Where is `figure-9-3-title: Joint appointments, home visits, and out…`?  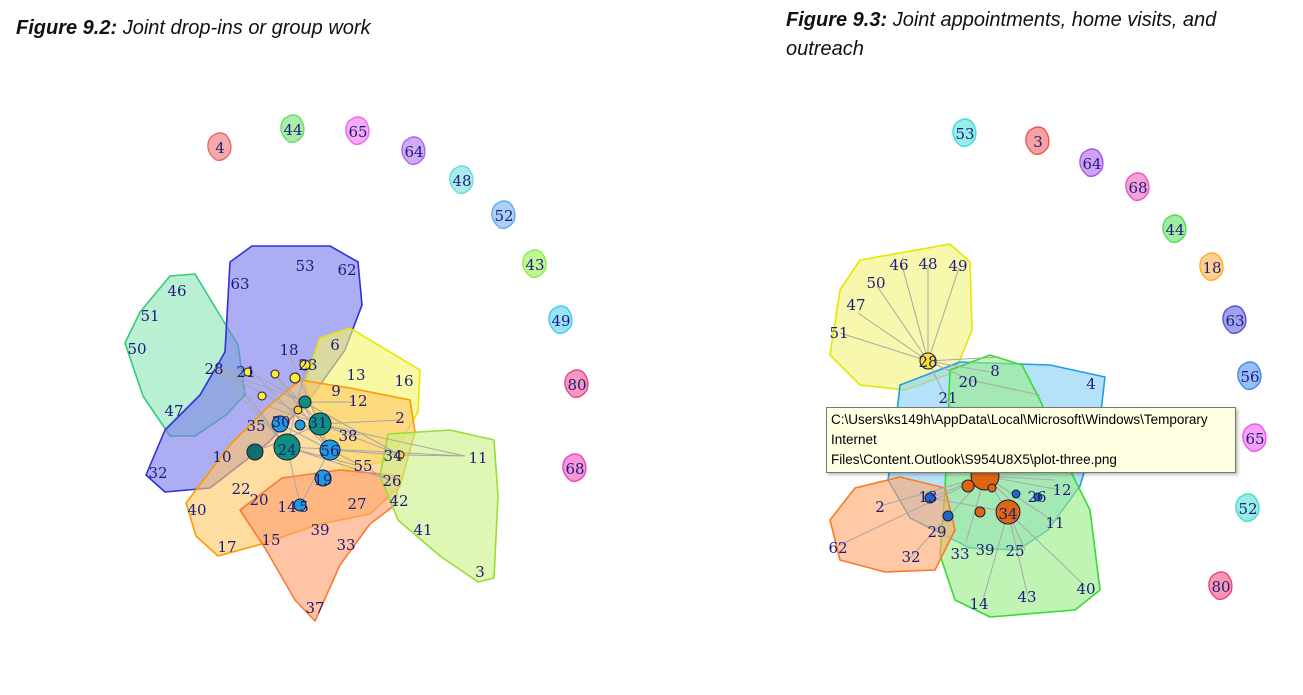
figure-9-3-title: Joint appointments, home visits, and out… is located at coordinates (1001, 34).